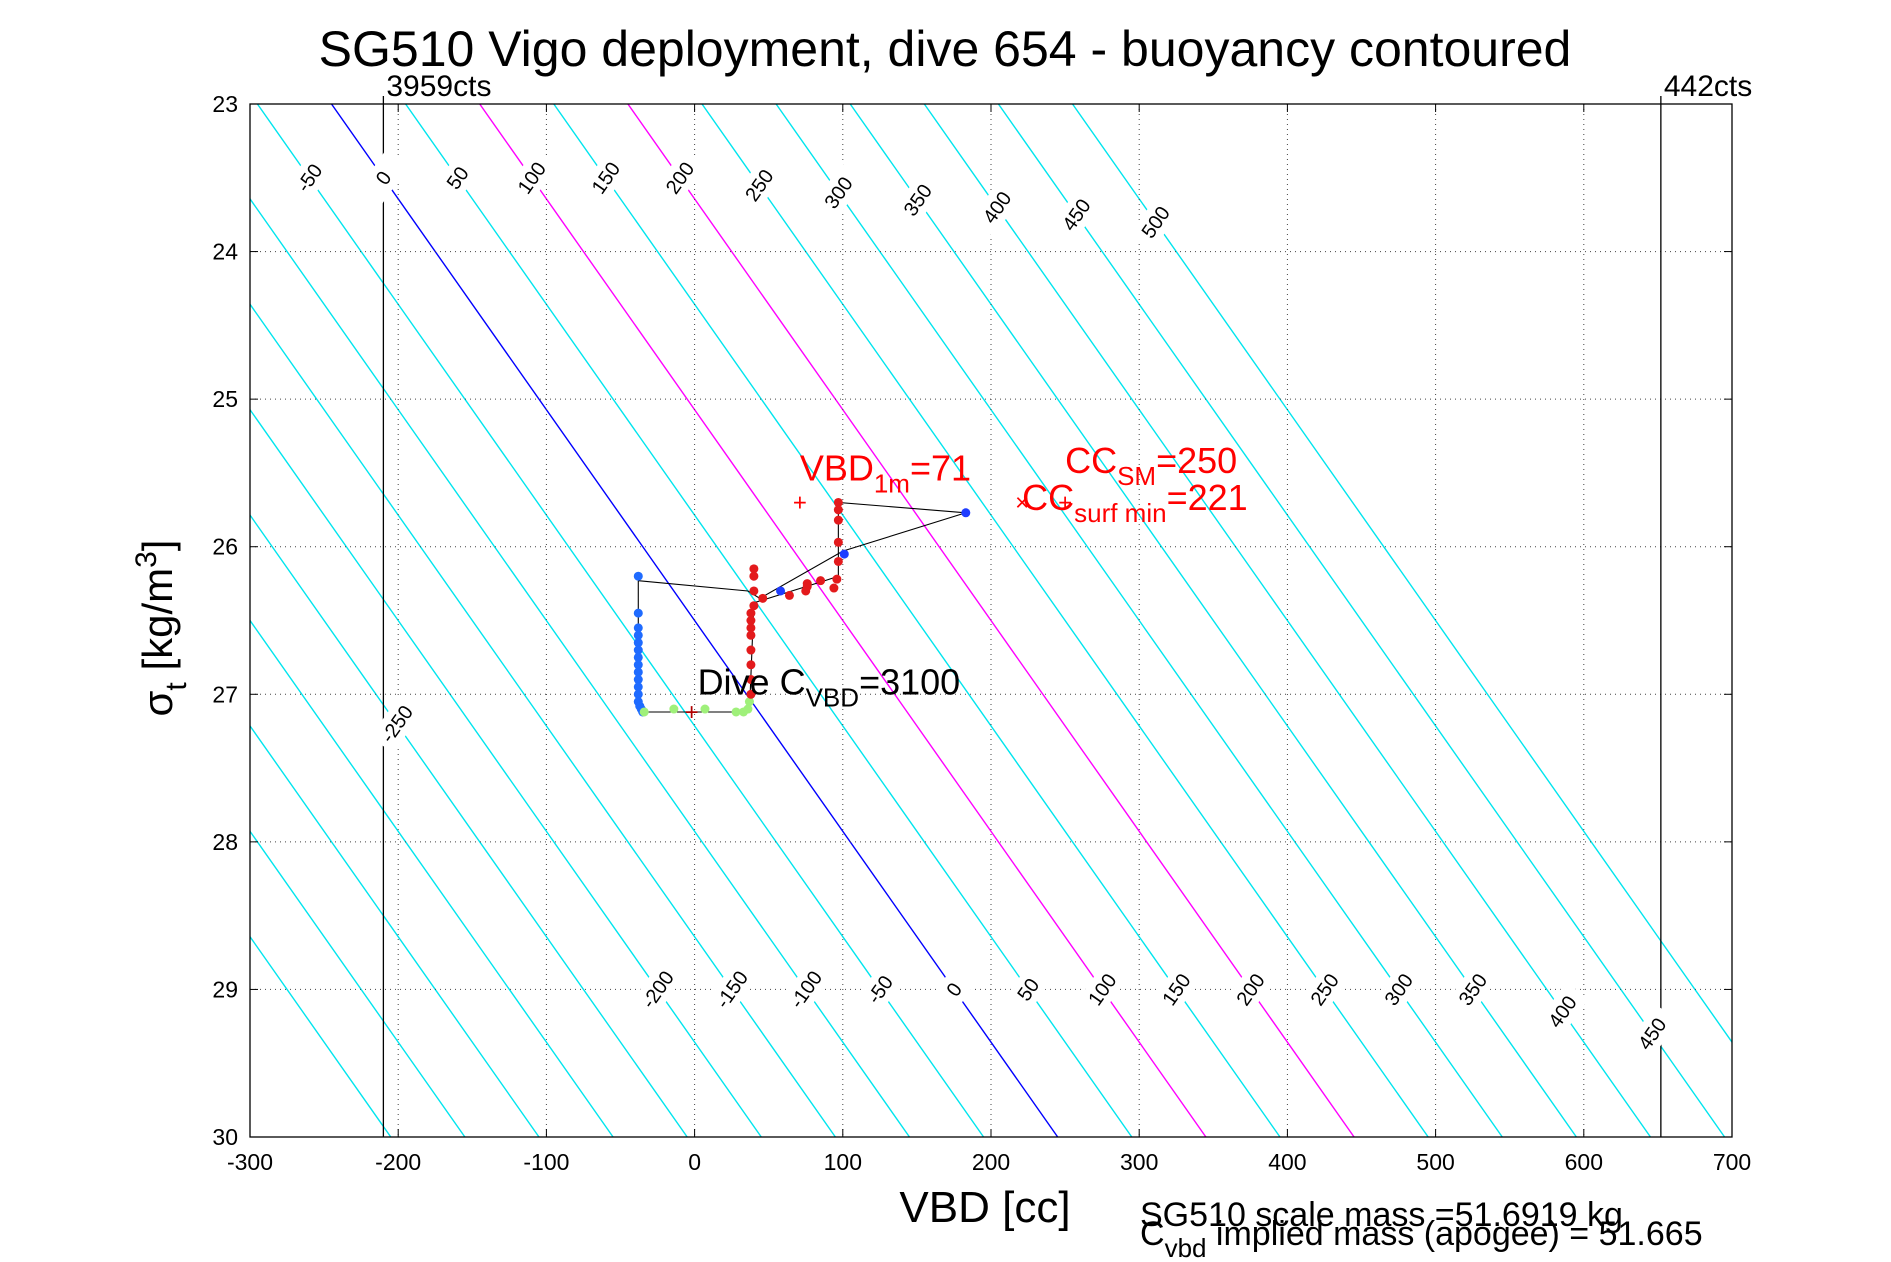 The image size is (1891, 1262). What do you see at coordinates (250, 1162) in the screenshot?
I see `x-tick-label-0: -300` at bounding box center [250, 1162].